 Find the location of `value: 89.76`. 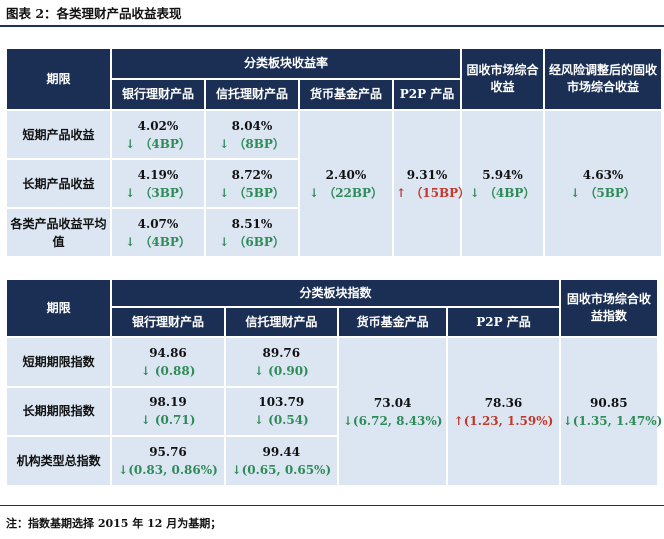

value: 89.76 is located at coordinates (281, 352).